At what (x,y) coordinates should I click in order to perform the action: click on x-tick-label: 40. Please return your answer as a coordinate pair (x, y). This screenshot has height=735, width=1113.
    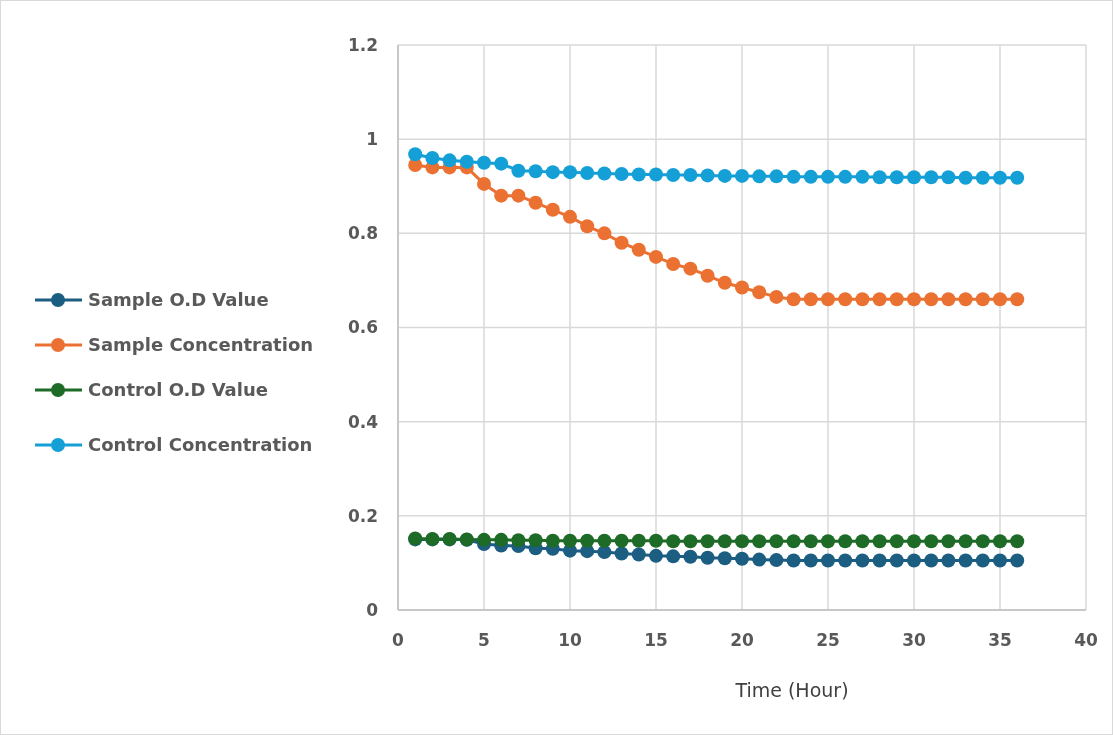
    Looking at the image, I should click on (1086, 640).